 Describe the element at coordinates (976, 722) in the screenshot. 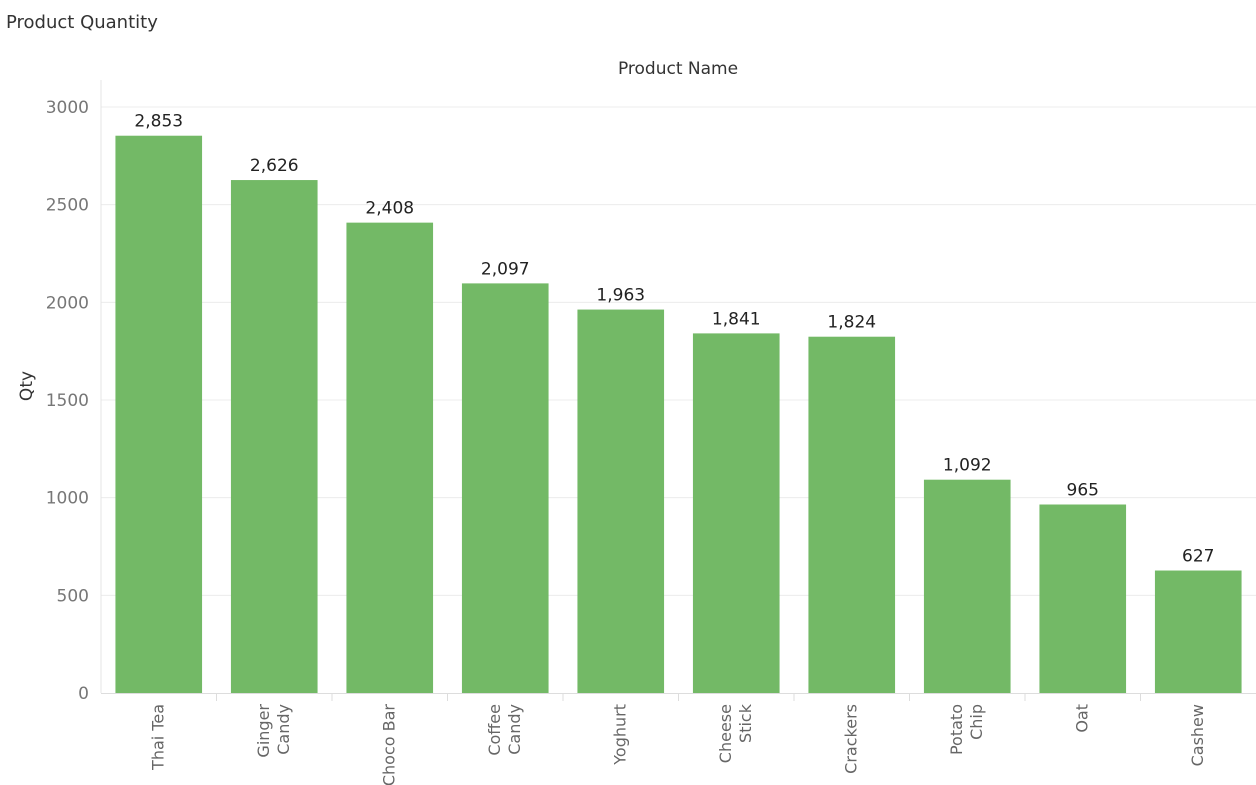

I see `x-tick-label: Chip` at that location.